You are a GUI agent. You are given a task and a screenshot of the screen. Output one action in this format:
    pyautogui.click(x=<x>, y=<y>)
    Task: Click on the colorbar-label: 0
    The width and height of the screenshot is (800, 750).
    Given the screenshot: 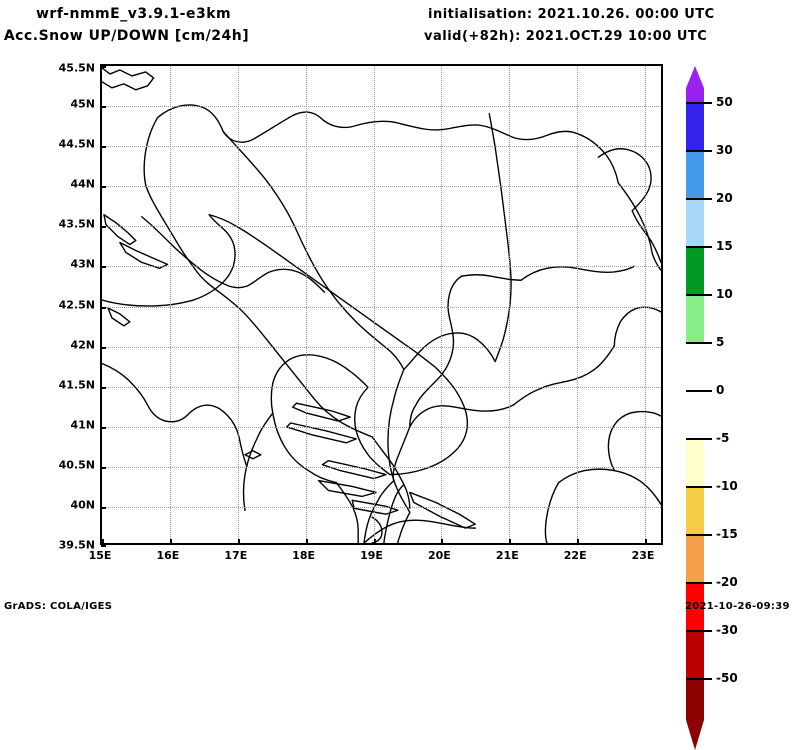 What is the action you would take?
    pyautogui.click(x=720, y=390)
    